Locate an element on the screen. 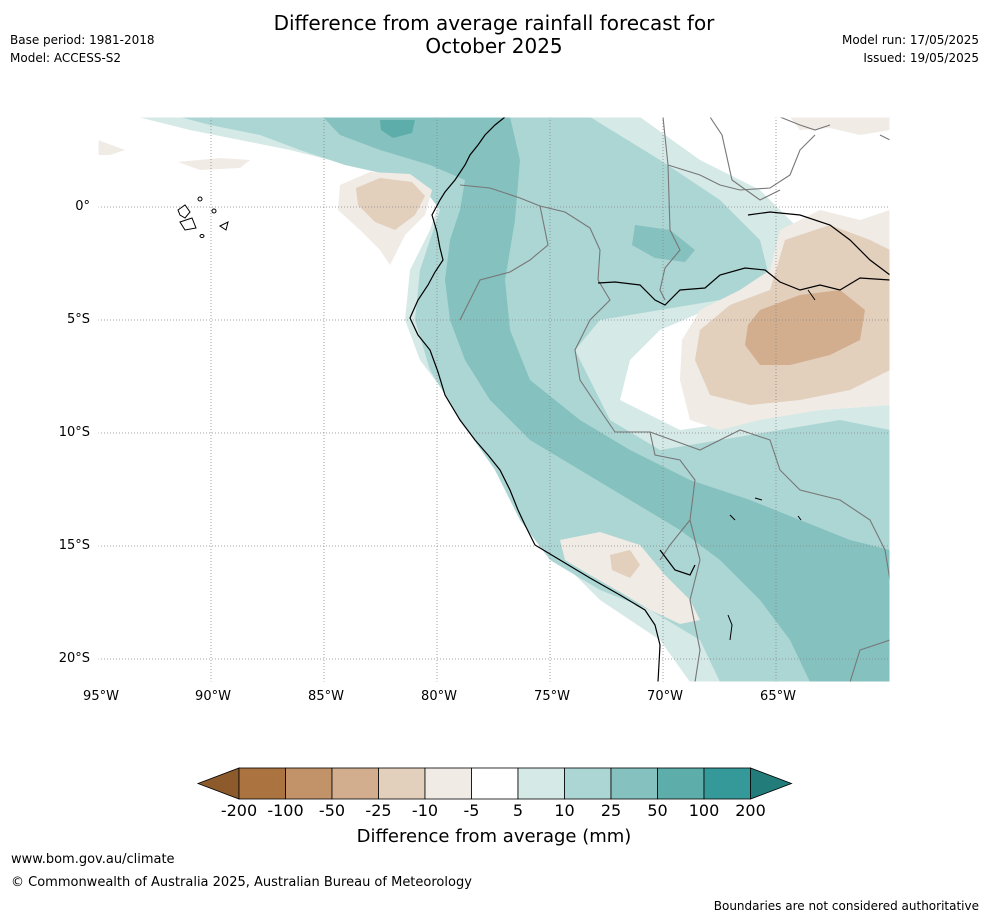 Image resolution: width=988 pixels, height=919 pixels. colorbar-tick-label: -50 is located at coordinates (332, 810).